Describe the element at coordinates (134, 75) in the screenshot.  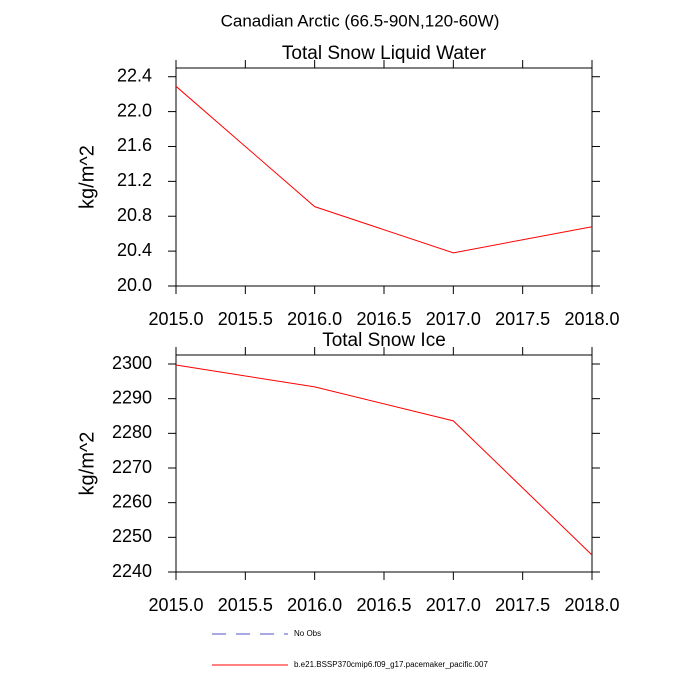
I see `y-tick-label: 22.4` at that location.